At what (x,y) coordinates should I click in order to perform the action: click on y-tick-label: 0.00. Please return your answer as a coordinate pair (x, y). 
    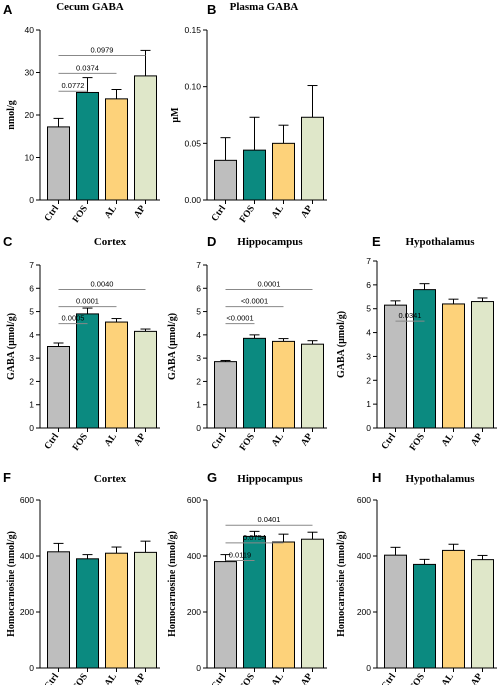
    Looking at the image, I should click on (192, 200).